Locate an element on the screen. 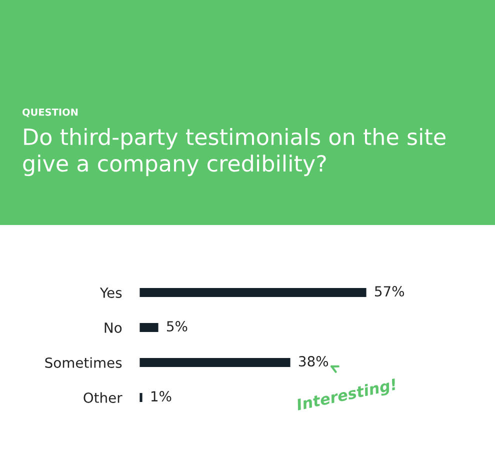 Image resolution: width=495 pixels, height=475 pixels. data-label: 57% is located at coordinates (389, 291).